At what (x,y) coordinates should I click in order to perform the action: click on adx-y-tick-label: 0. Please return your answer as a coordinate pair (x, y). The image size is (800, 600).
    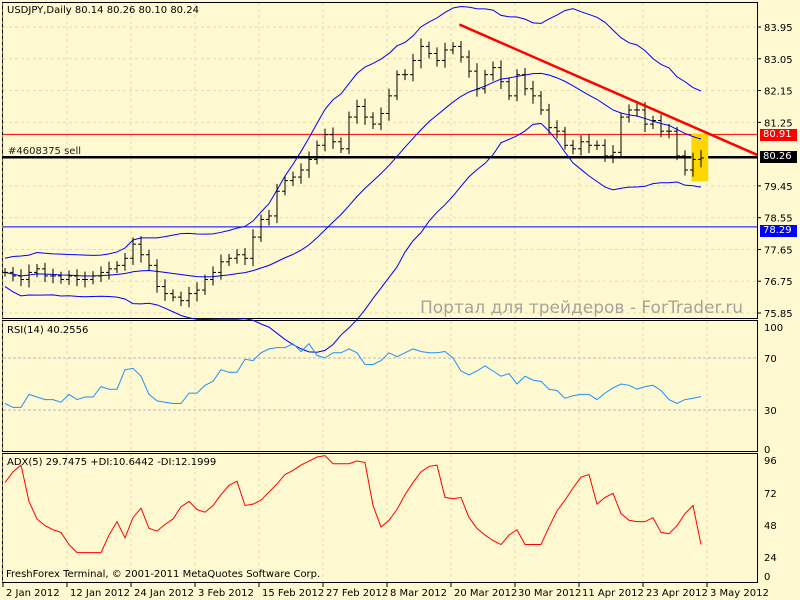
    Looking at the image, I should click on (767, 577).